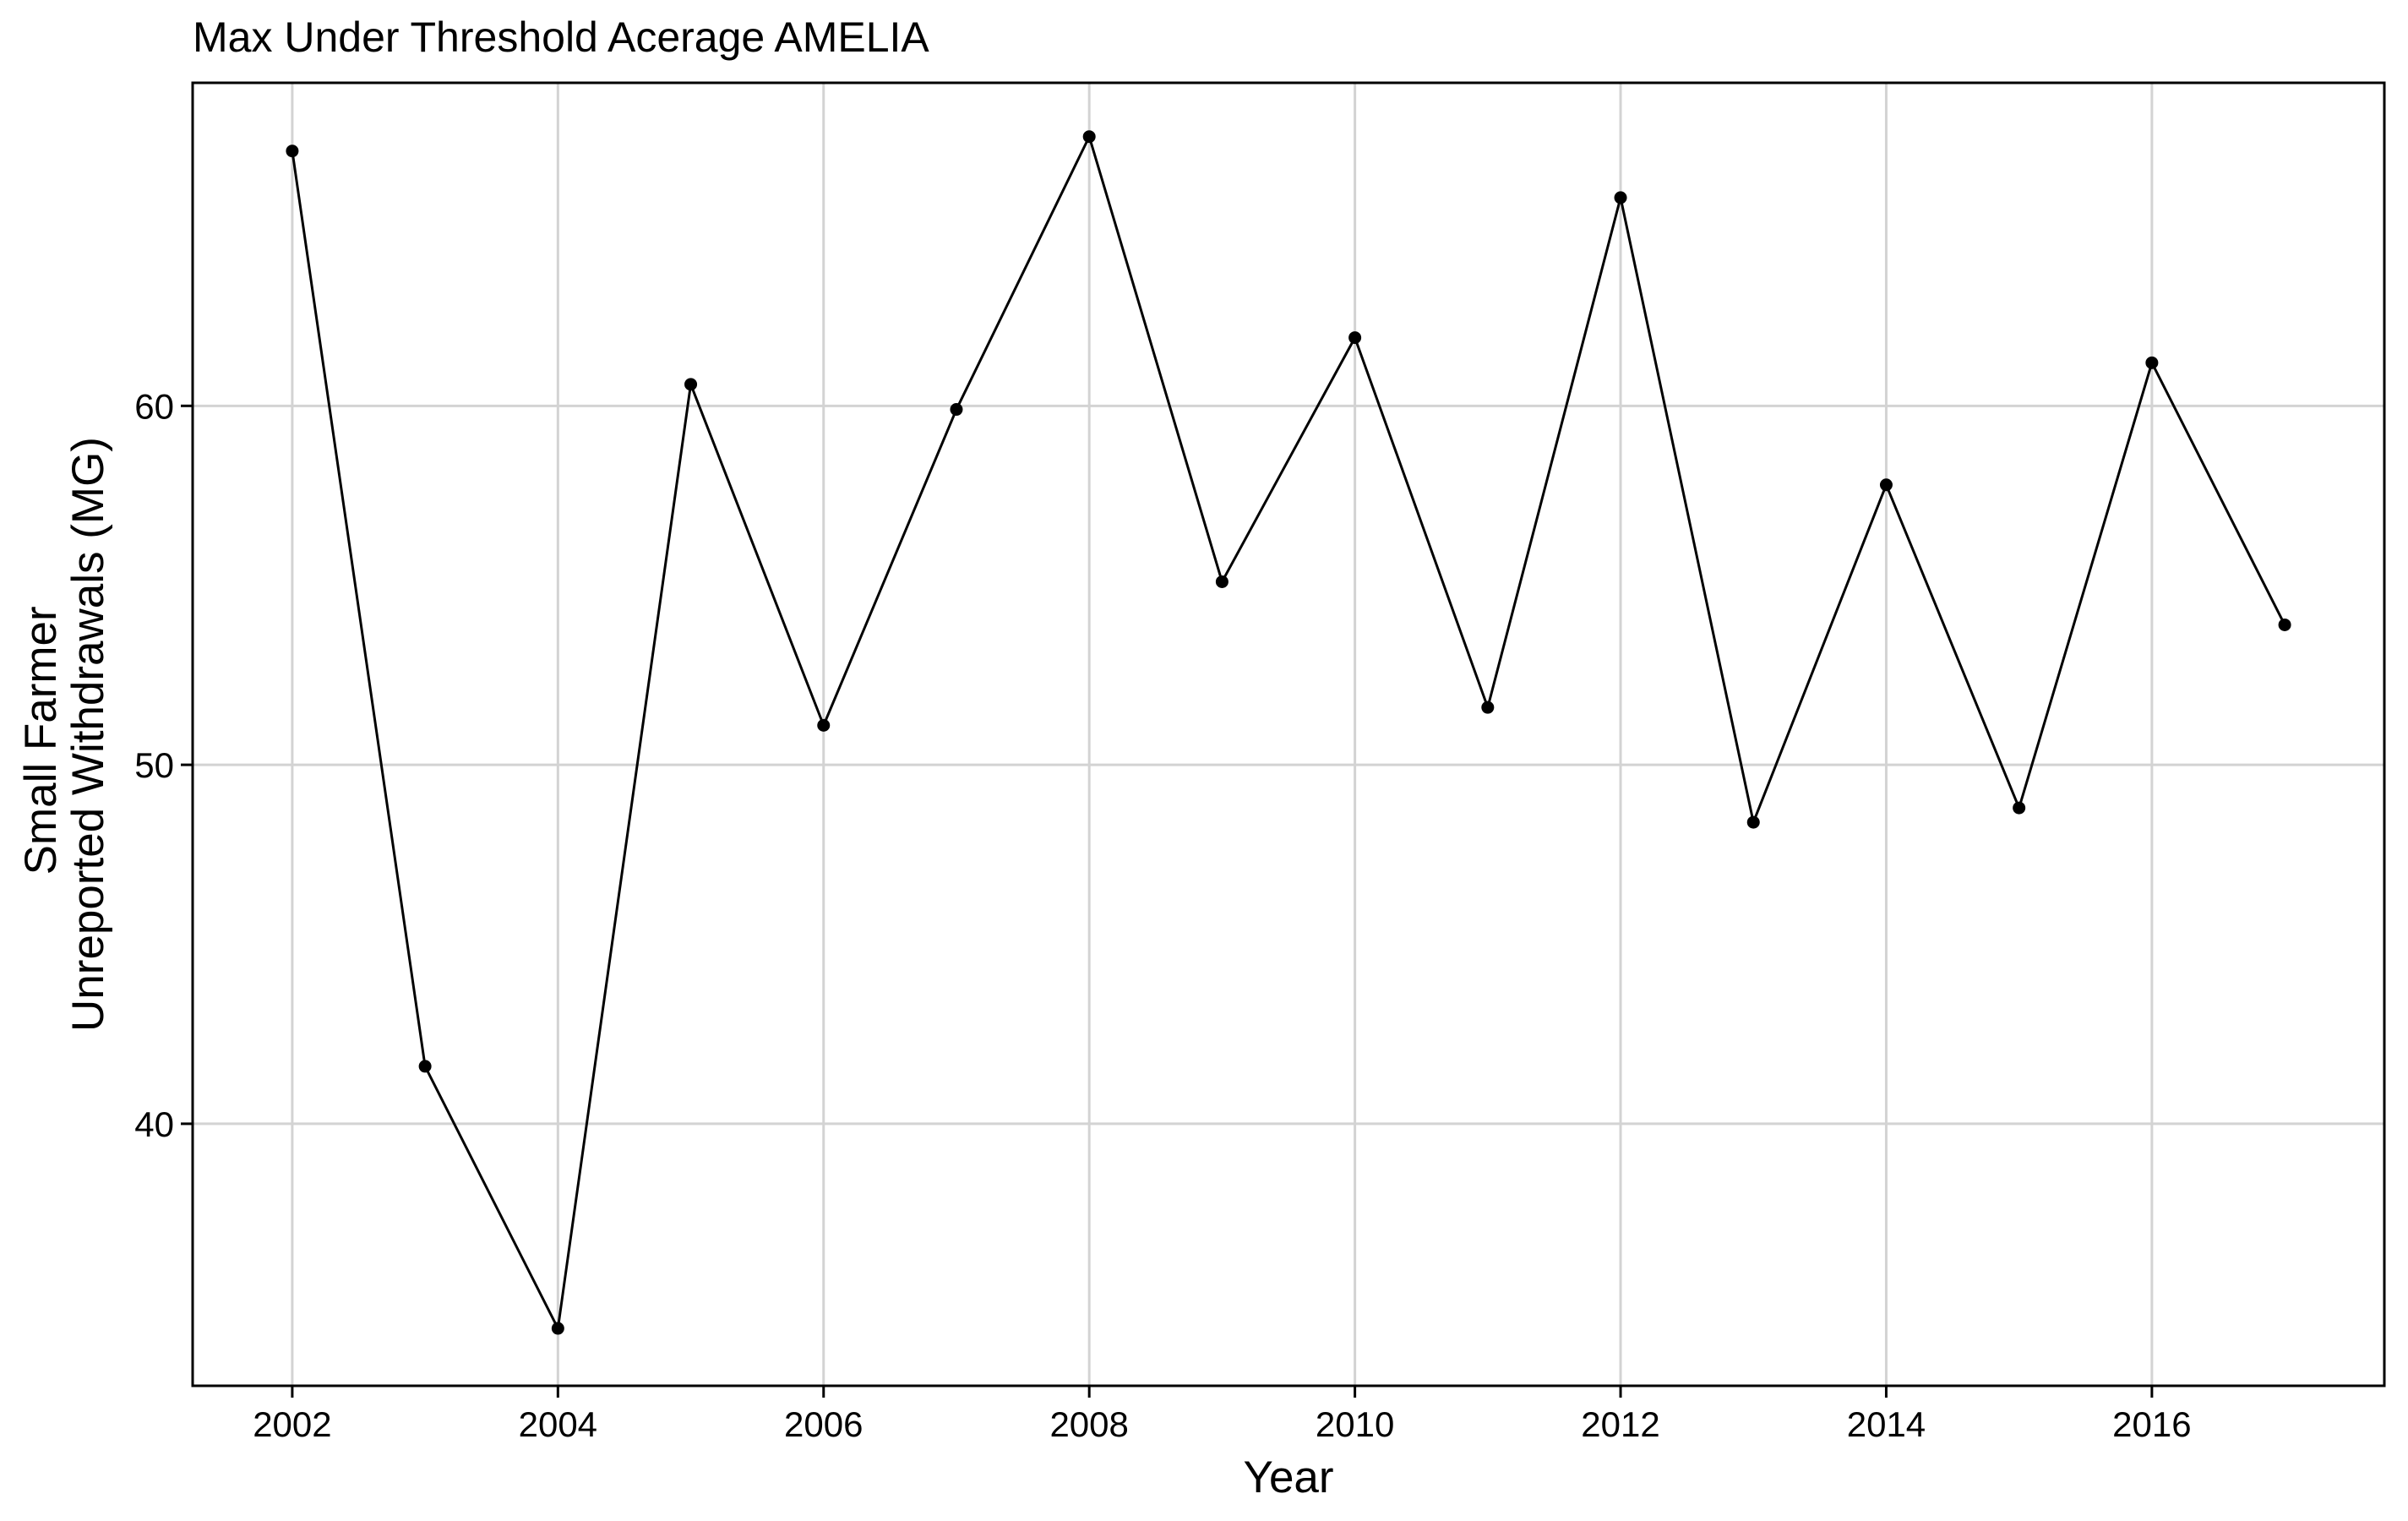  What do you see at coordinates (2019, 808) in the screenshot?
I see `data-point-2015` at bounding box center [2019, 808].